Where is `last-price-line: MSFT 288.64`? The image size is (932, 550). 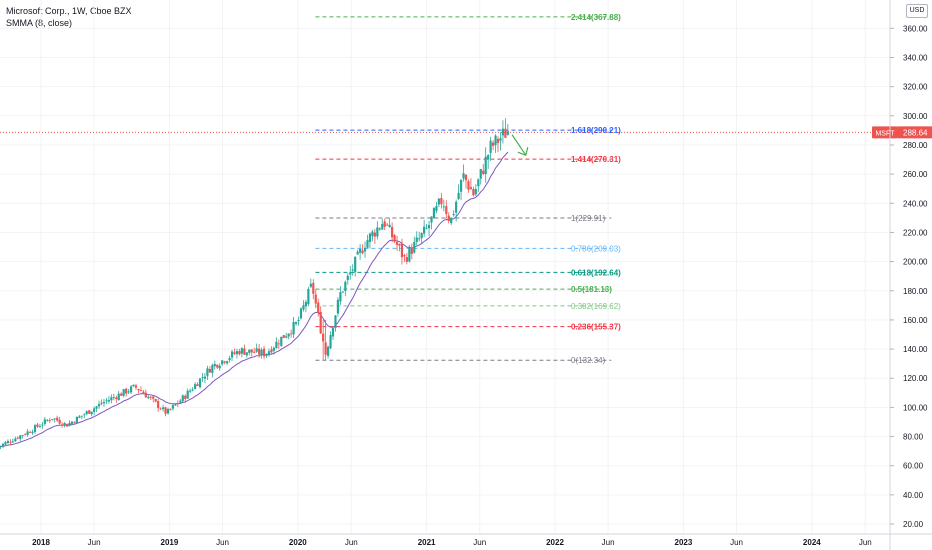 last-price-line: MSFT 288.64 is located at coordinates (466, 132).